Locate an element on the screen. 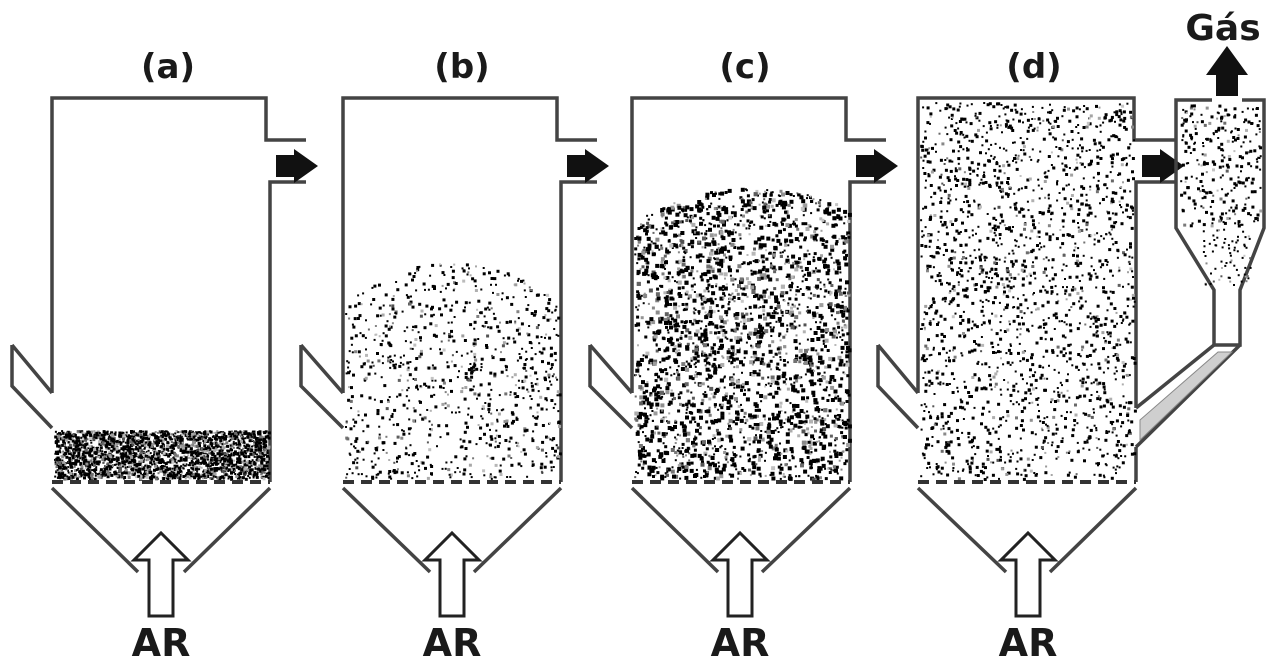  return-leg-solids is located at coordinates (1186, 396).